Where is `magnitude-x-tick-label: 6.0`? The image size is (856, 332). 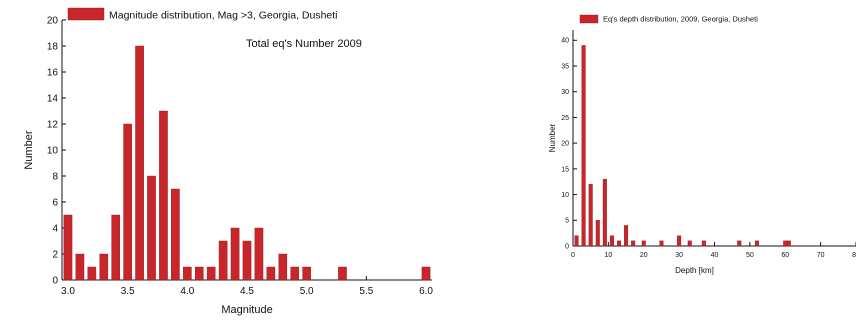
magnitude-x-tick-label: 6.0 is located at coordinates (426, 291).